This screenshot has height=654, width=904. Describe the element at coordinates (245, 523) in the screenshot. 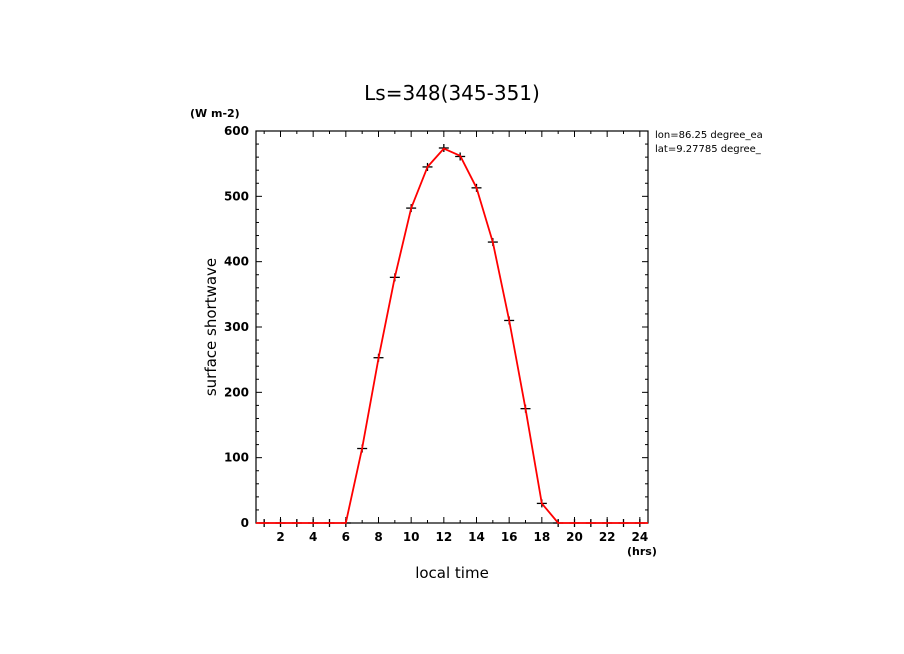

I see `y-tick-label: 0` at that location.